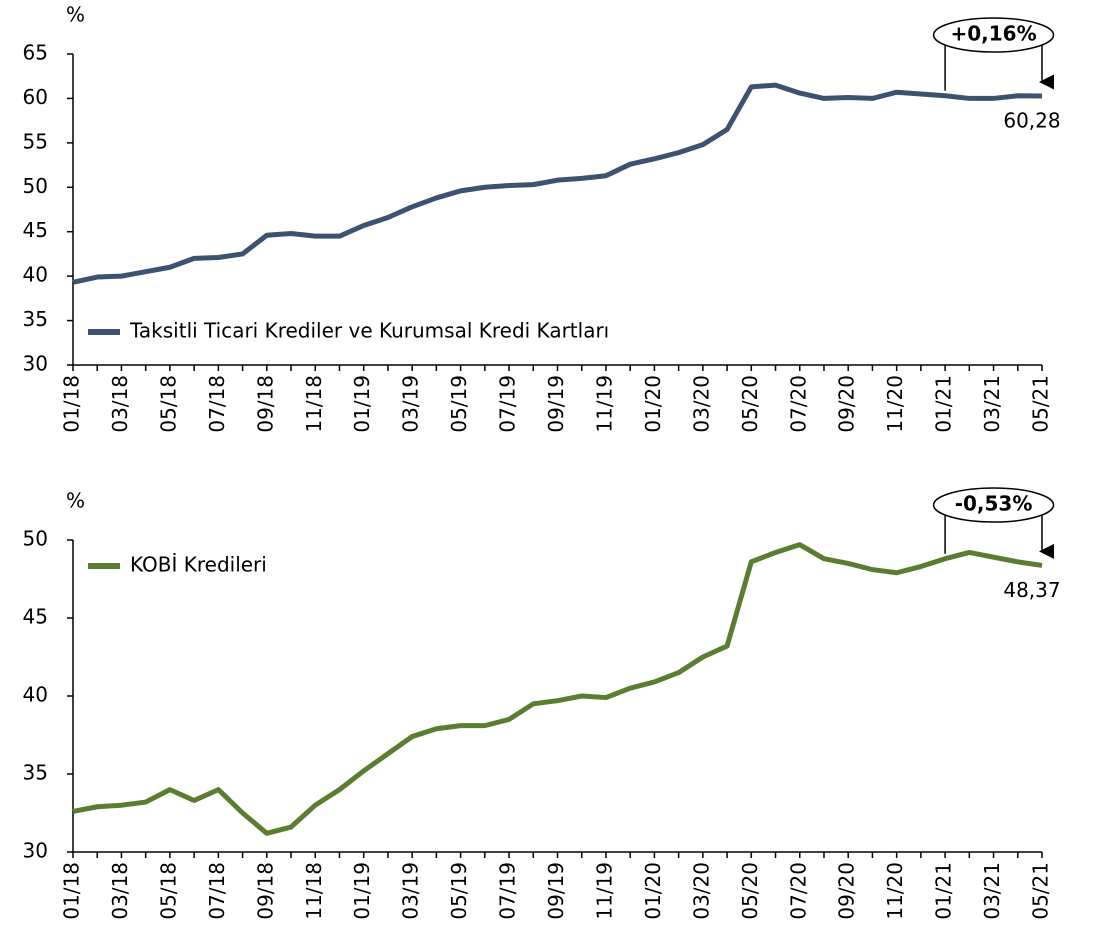 This screenshot has width=1104, height=944. What do you see at coordinates (198, 565) in the screenshot?
I see `legend-label: KOBİ Kredileri` at bounding box center [198, 565].